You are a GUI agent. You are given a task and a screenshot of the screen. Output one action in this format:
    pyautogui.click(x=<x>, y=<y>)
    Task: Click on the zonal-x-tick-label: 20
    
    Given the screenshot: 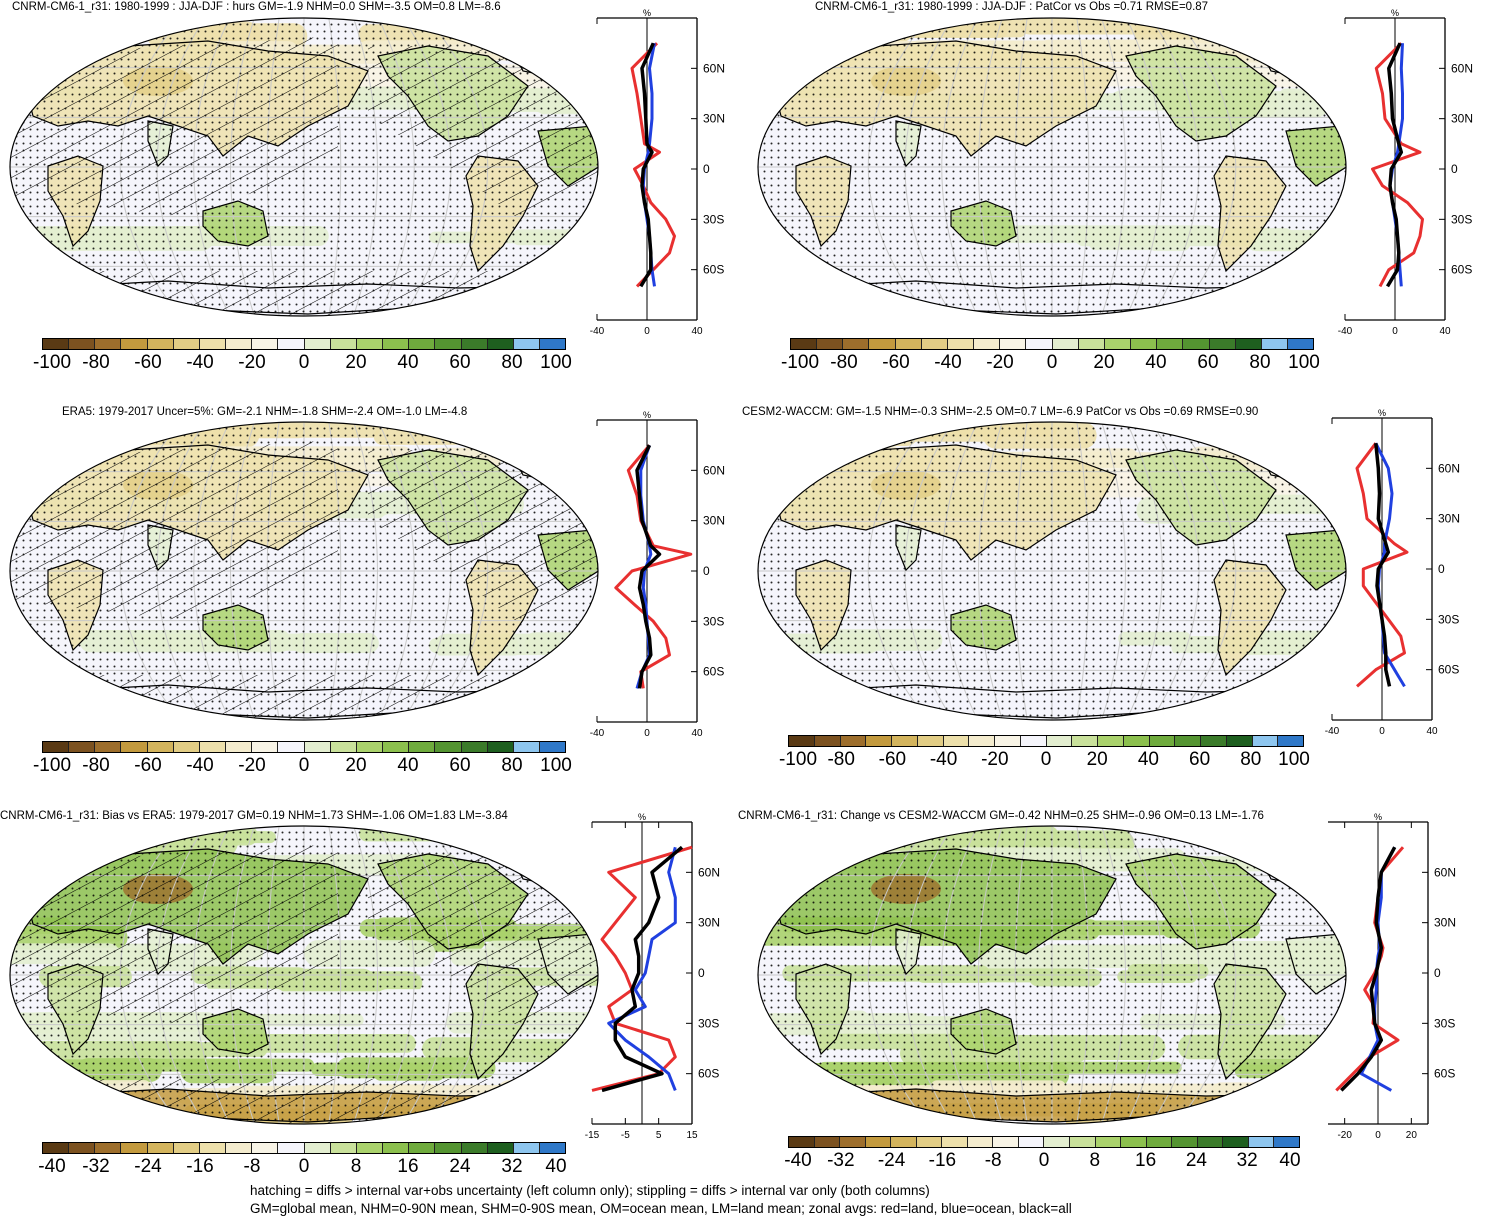 What is the action you would take?
    pyautogui.click(x=1412, y=1135)
    